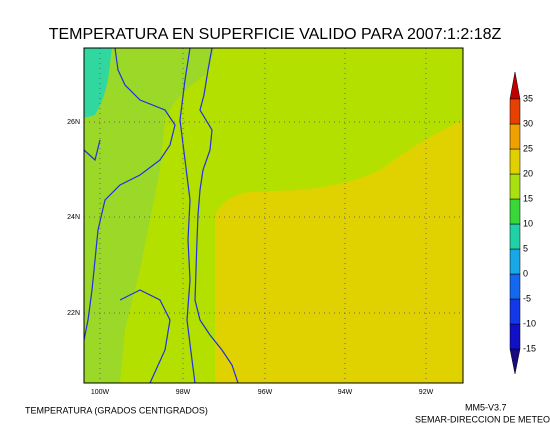  Describe the element at coordinates (528, 198) in the screenshot. I see `colorbar-label: 15` at that location.